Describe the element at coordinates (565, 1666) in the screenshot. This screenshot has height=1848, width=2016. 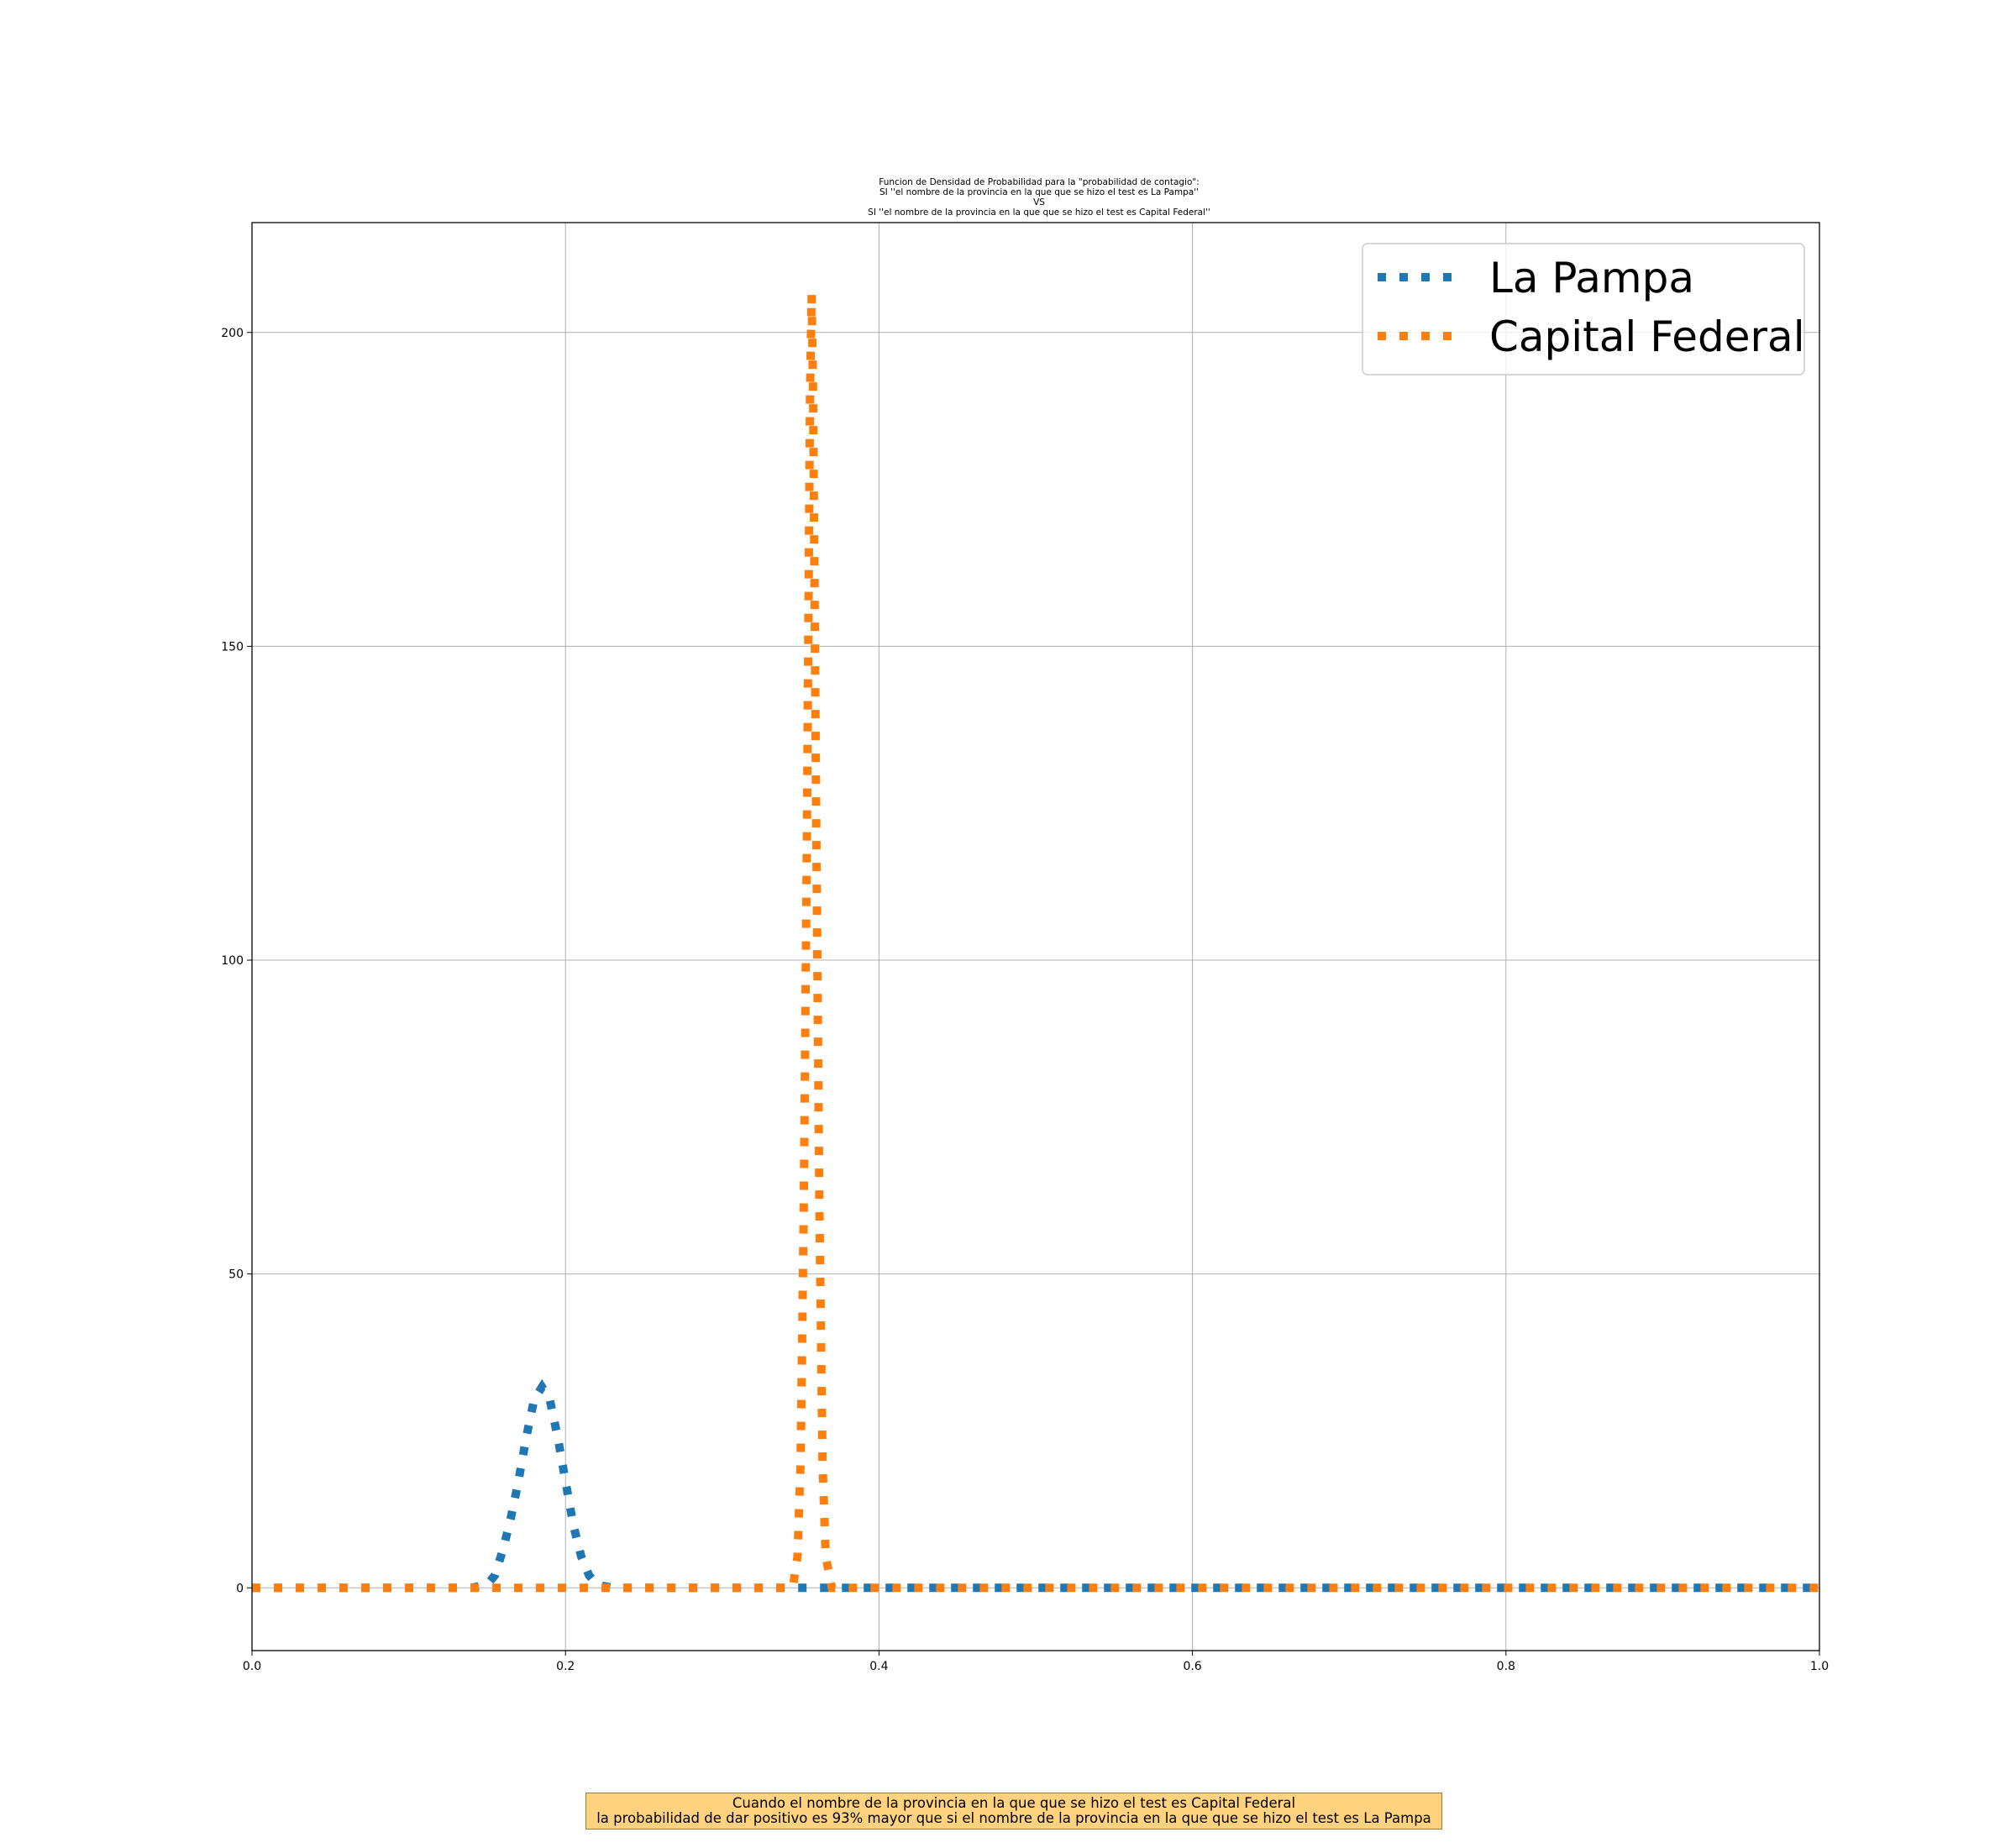
I see `x-tick-label: 0.2` at that location.